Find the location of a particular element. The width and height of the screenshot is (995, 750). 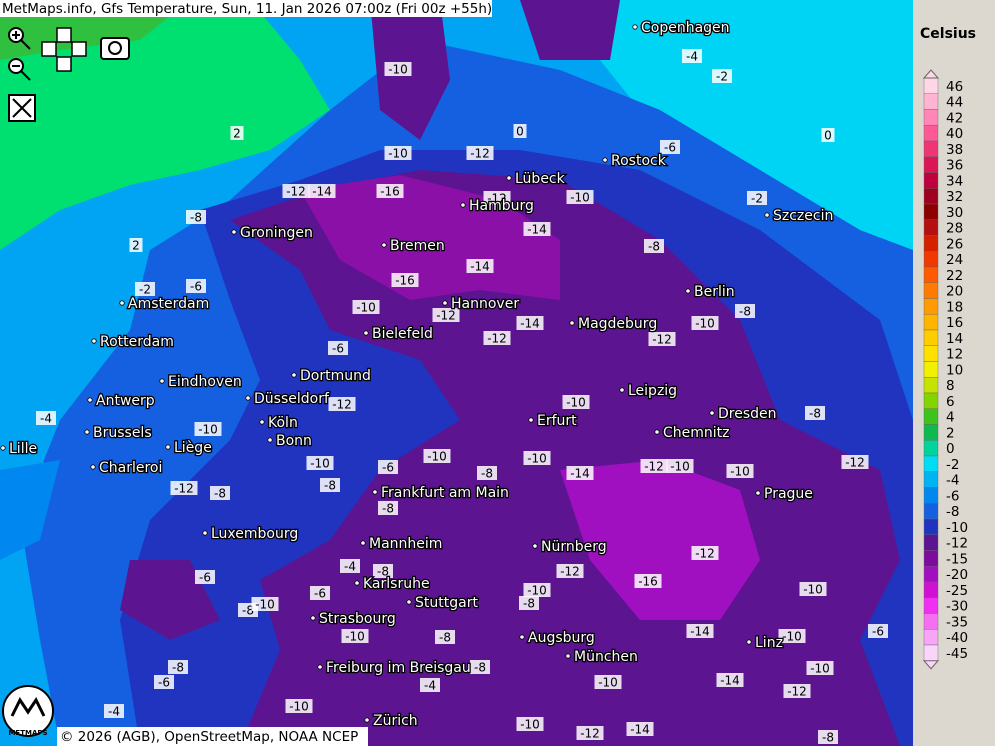

city-label: Dortmund is located at coordinates (335, 376).